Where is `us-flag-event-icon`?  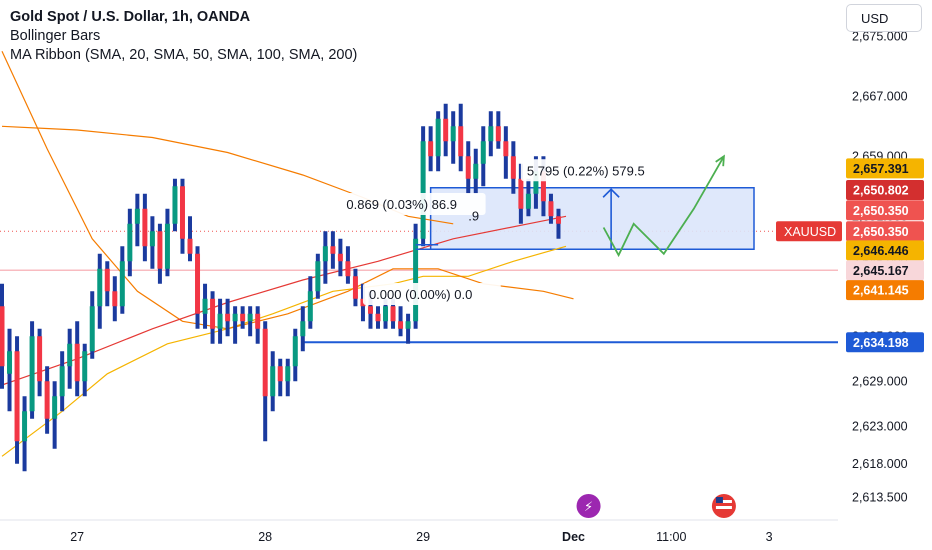
us-flag-event-icon is located at coordinates (723, 506).